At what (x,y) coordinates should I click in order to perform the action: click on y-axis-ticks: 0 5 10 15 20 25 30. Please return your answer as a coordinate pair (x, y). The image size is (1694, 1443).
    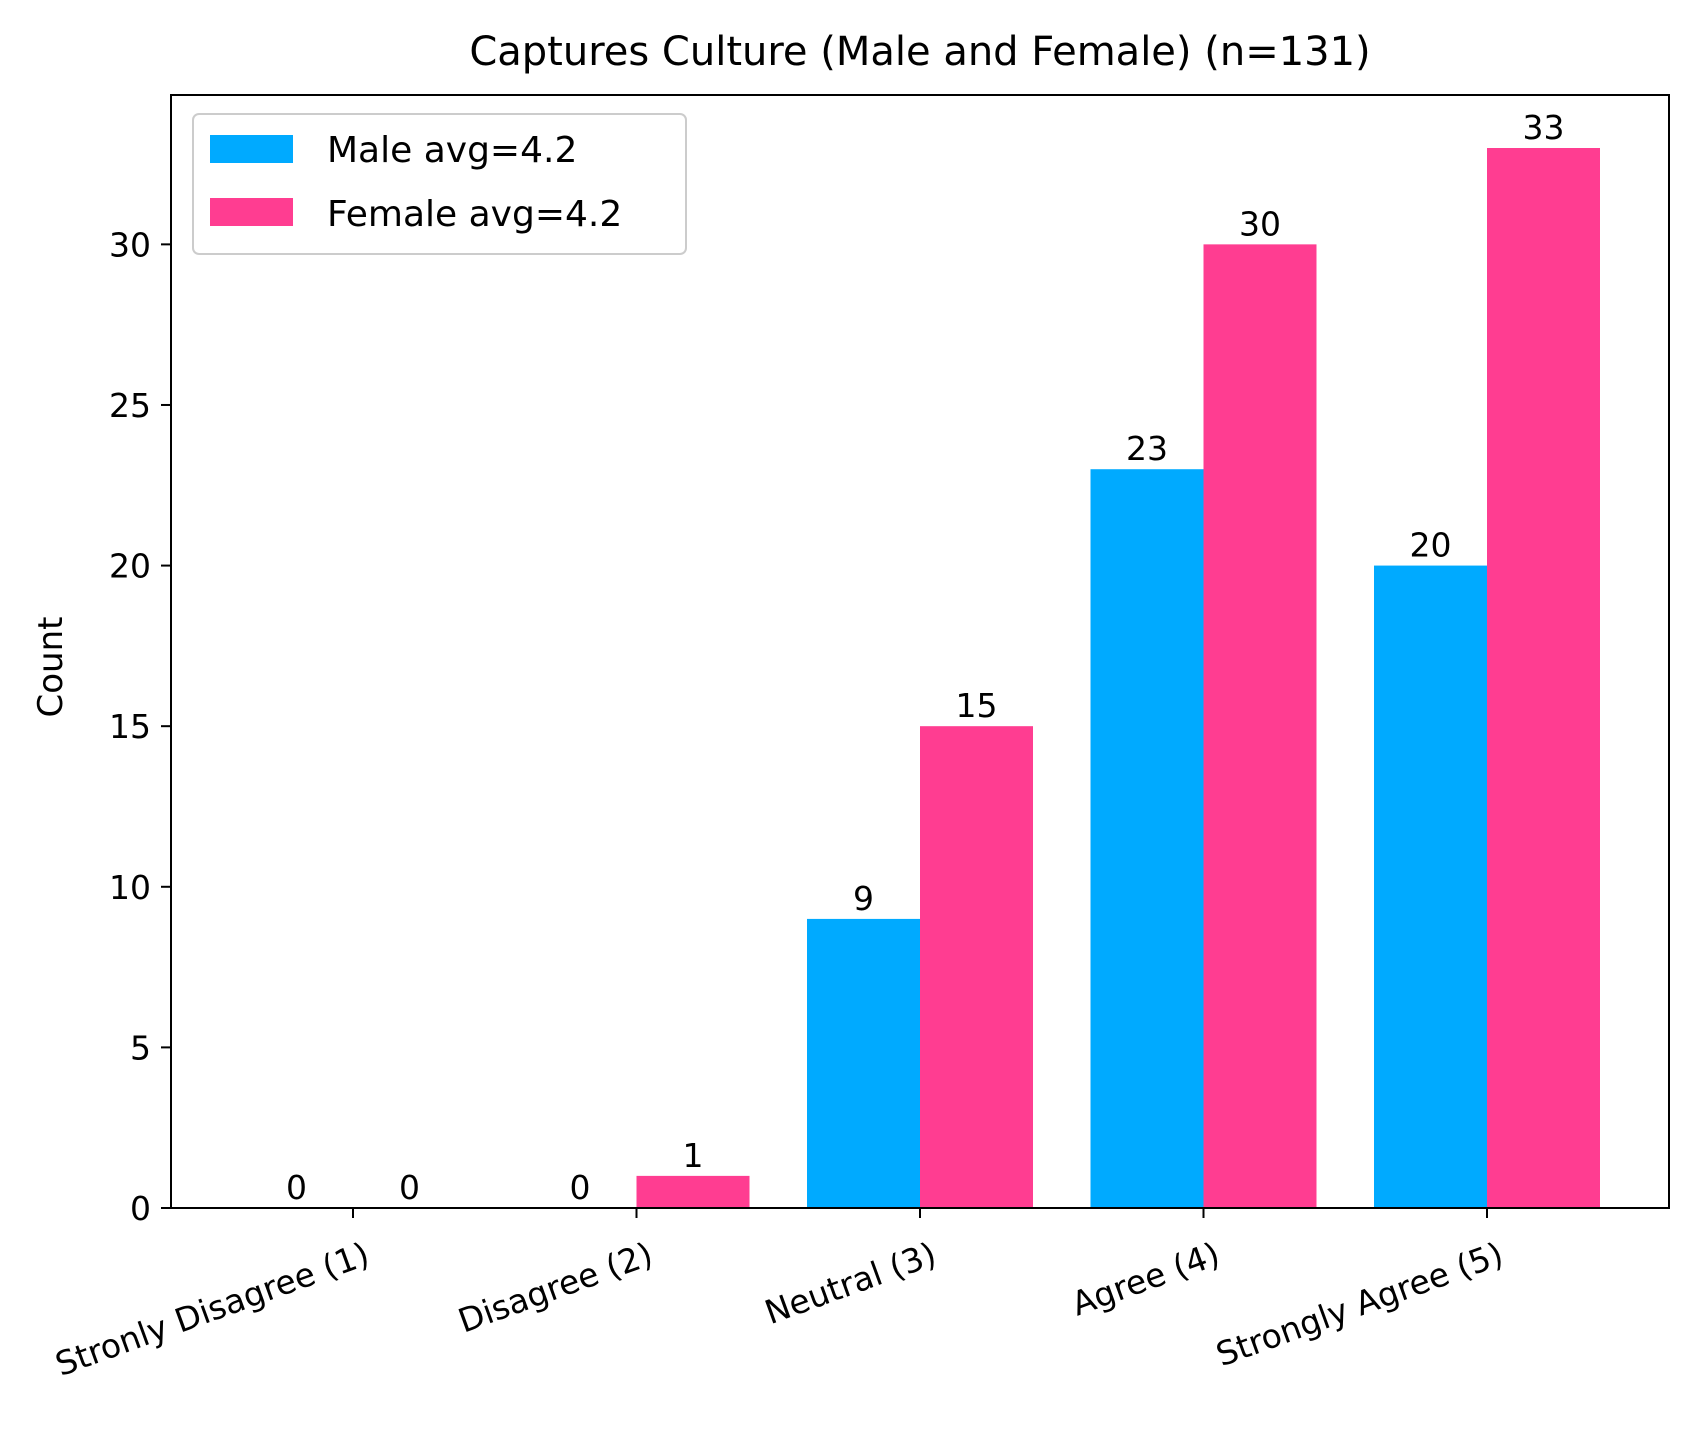
    Looking at the image, I should click on (140, 726).